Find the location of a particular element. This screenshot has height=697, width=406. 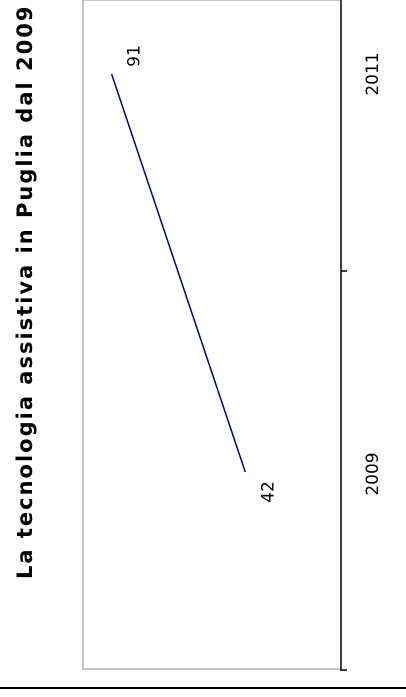

data-label-2009: 42 is located at coordinates (268, 492).